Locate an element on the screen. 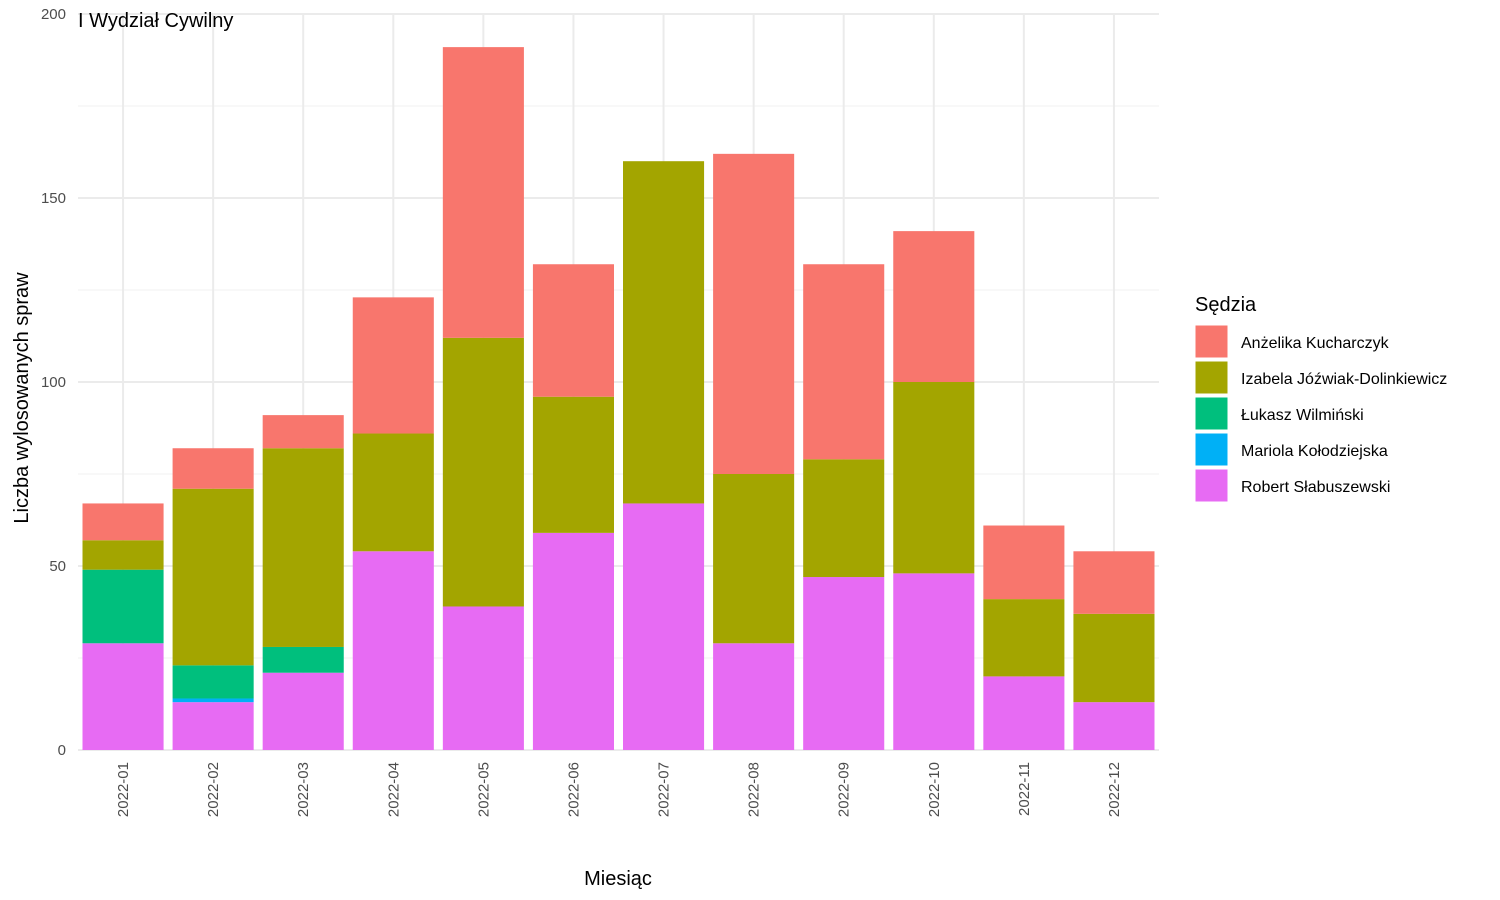  legend-label: Mariola Kołodziejska is located at coordinates (1314, 451).